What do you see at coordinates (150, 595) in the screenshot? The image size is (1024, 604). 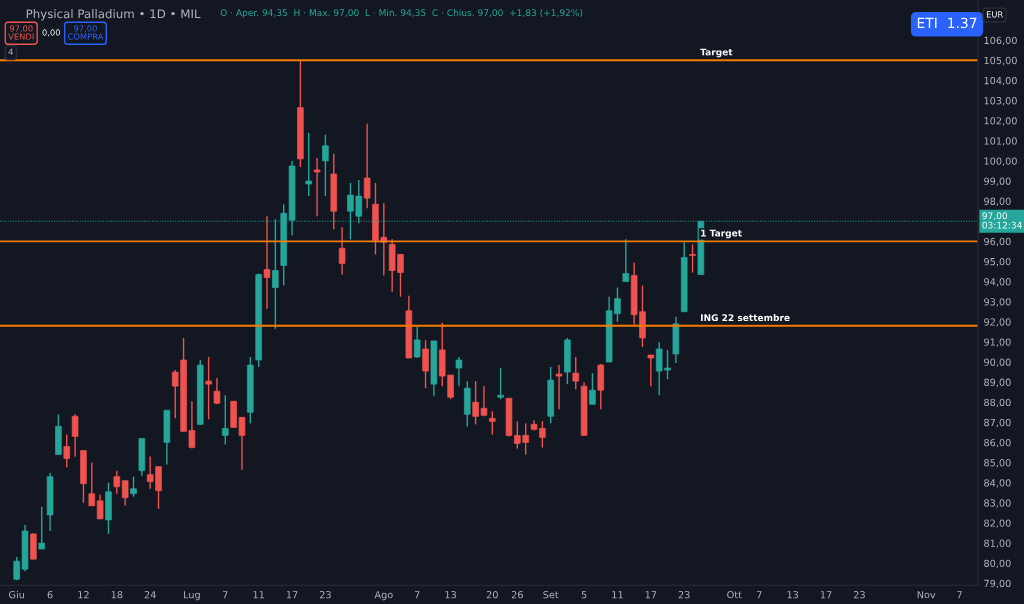 I see `x-tick-label: 24` at bounding box center [150, 595].